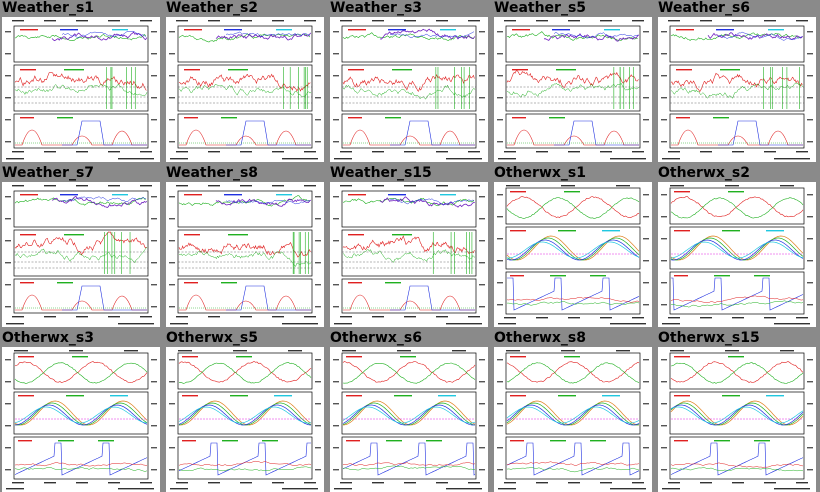 The image size is (820, 492). I want to click on tile-title: Weather_s3, so click(376, 8).